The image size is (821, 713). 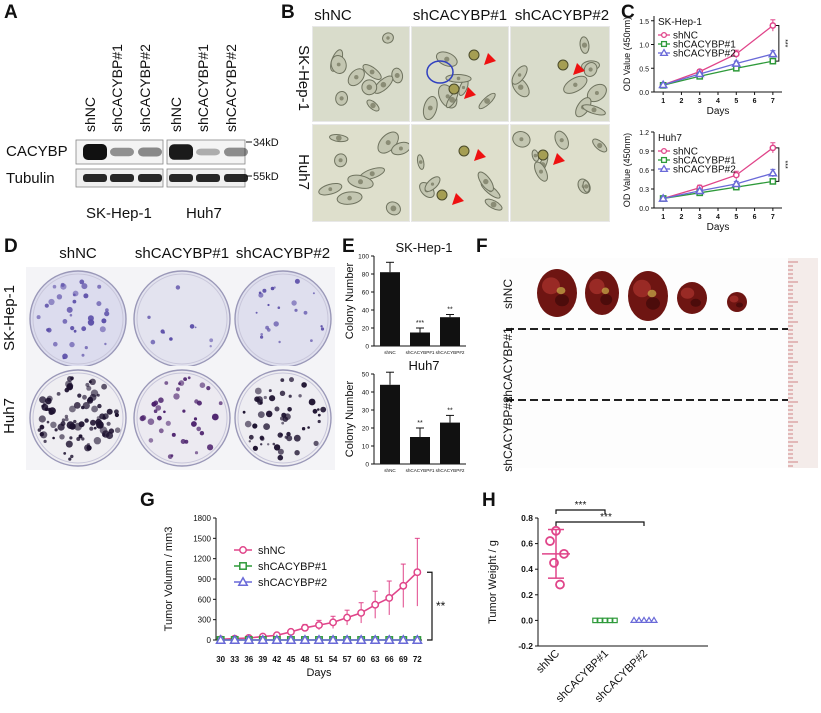 What do you see at coordinates (266, 177) in the screenshot?
I see `blot-marker-55kd: 55kD` at bounding box center [266, 177].